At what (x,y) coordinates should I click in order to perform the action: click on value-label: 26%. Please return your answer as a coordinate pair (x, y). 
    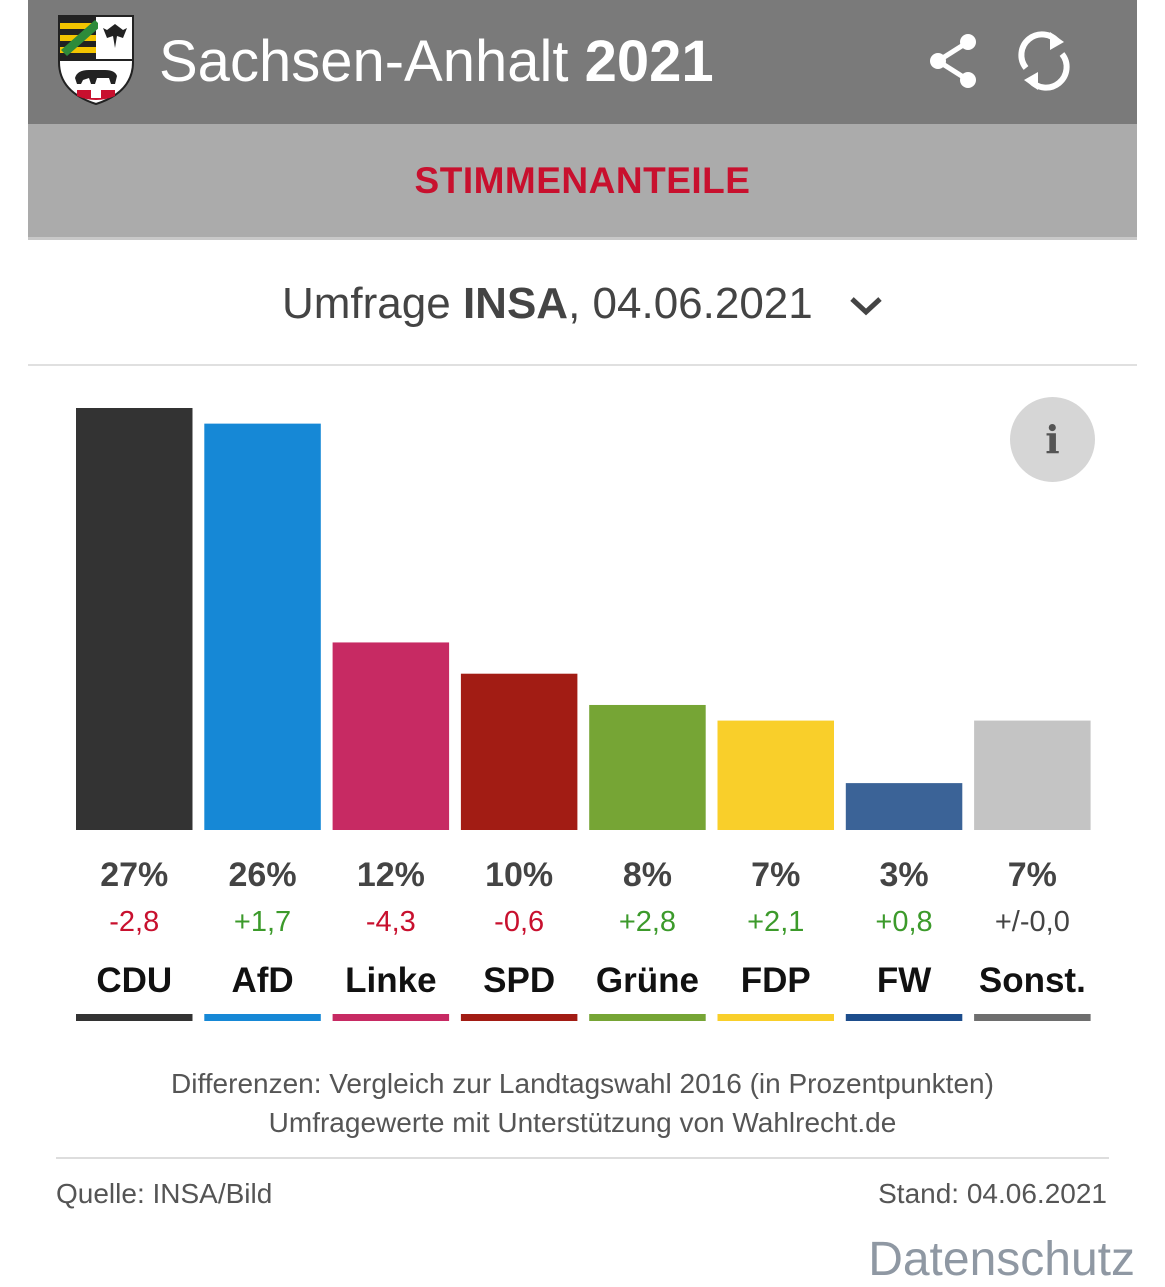
    Looking at the image, I should click on (263, 875).